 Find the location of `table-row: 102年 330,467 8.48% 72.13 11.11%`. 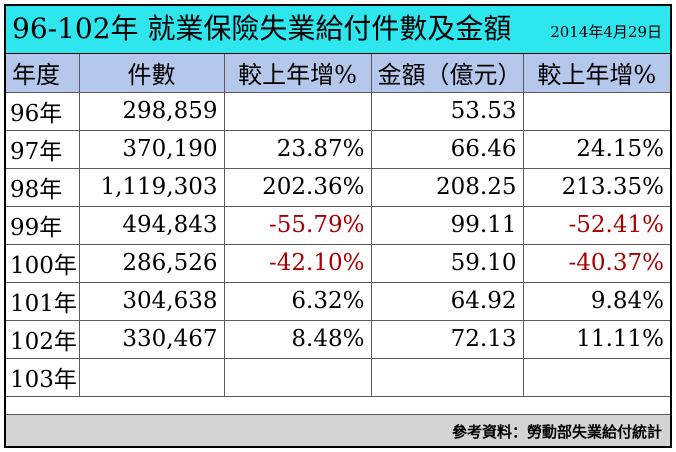

table-row: 102年 330,467 8.48% 72.13 11.11% is located at coordinates (338, 339).